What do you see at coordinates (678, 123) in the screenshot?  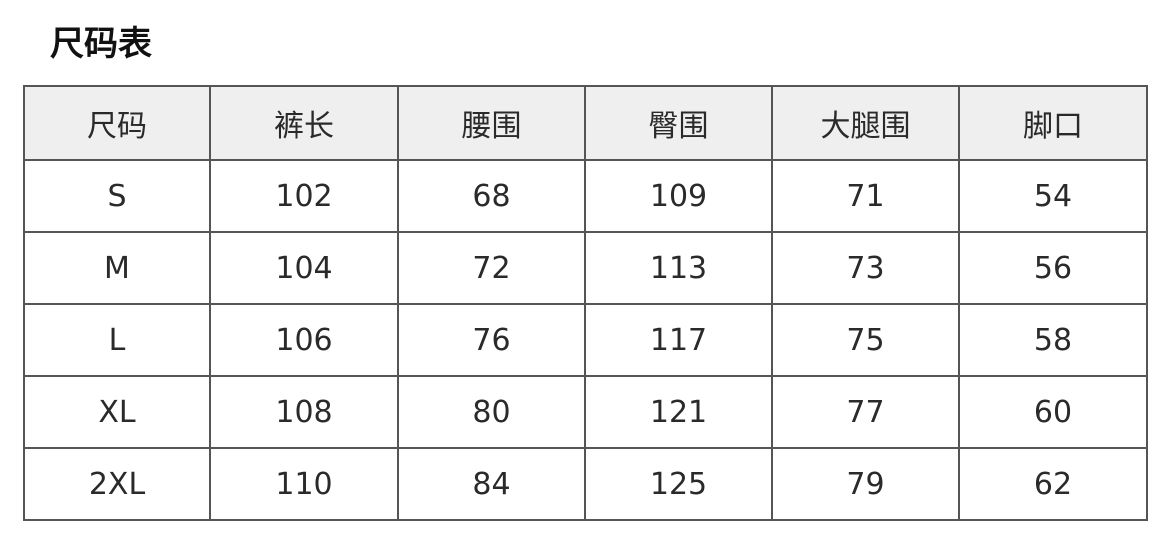 I see `column-header: 臀围` at bounding box center [678, 123].